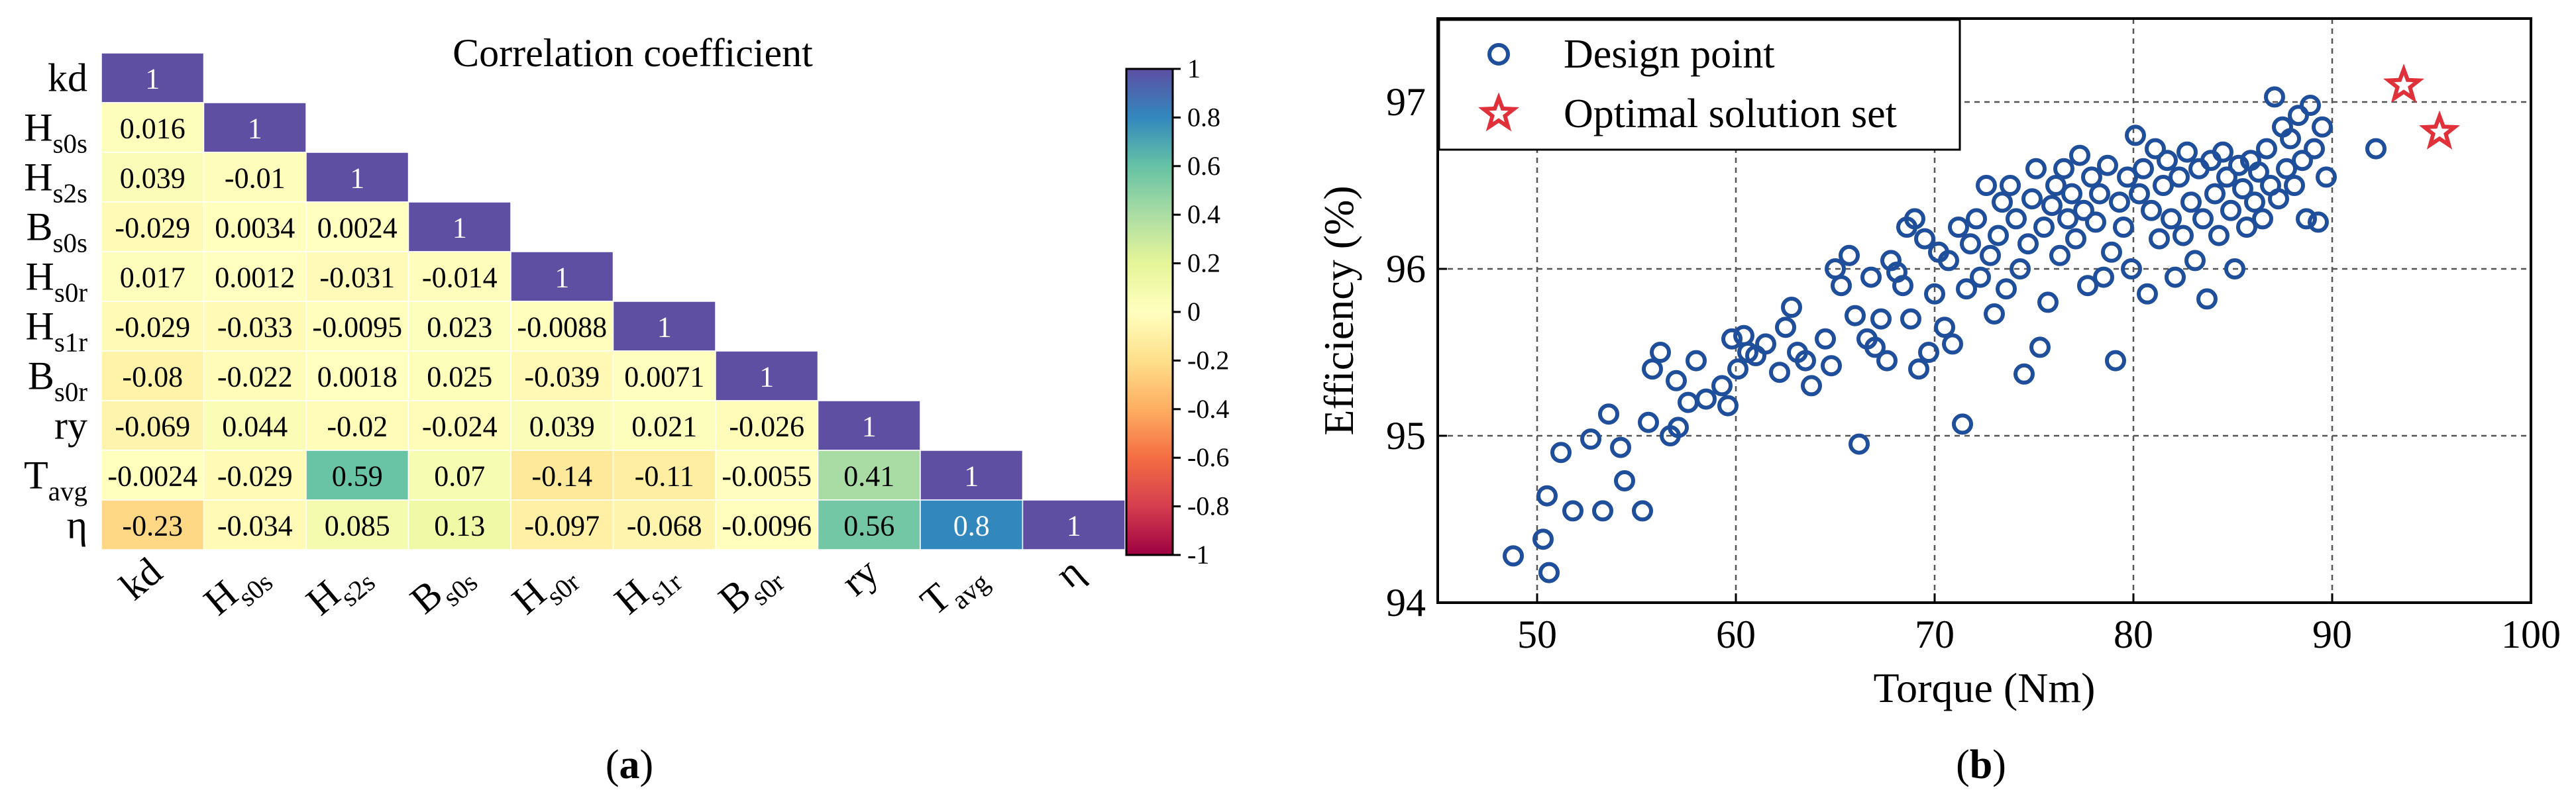 The width and height of the screenshot is (2576, 802). I want to click on heatmap-cell-value: -0.031, so click(357, 278).